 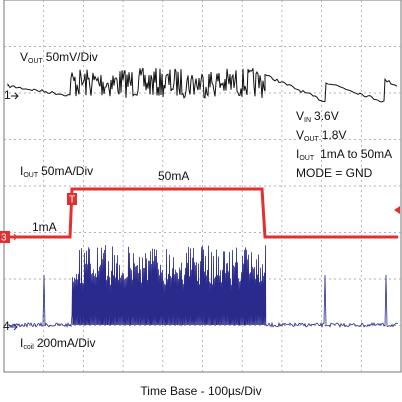 I want to click on high-level: 50mA, so click(x=173, y=176).